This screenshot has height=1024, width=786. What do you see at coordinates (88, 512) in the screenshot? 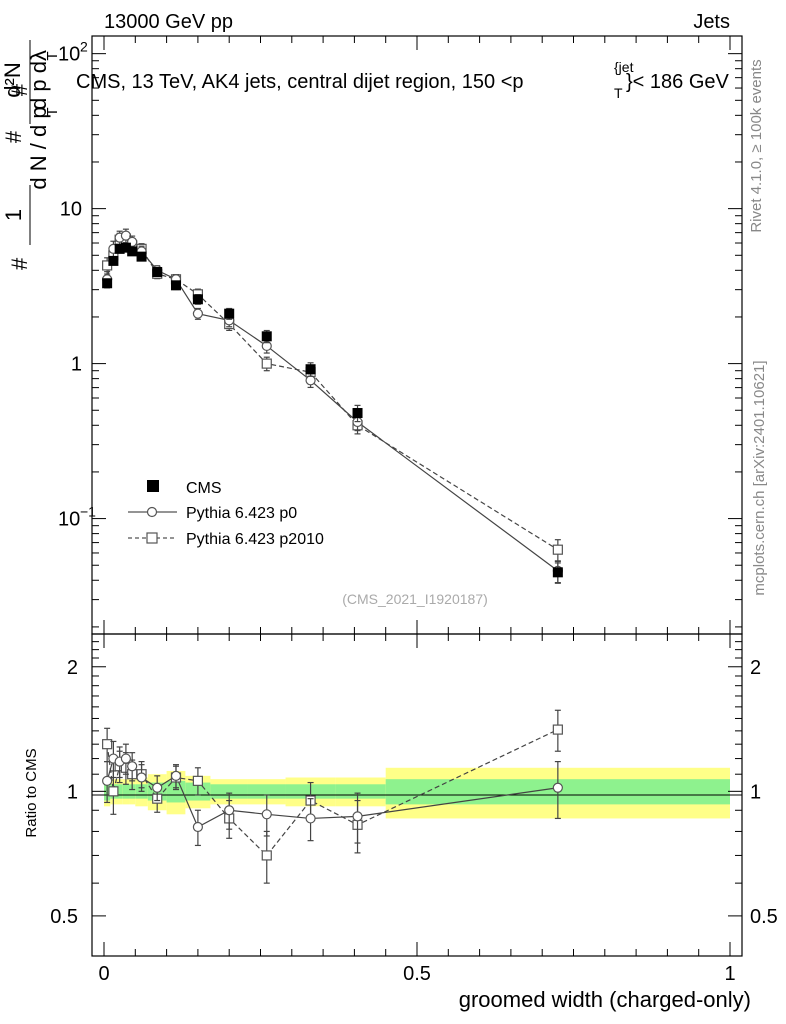
I see `main-ytick-power-exp-1: −1` at bounding box center [88, 512].